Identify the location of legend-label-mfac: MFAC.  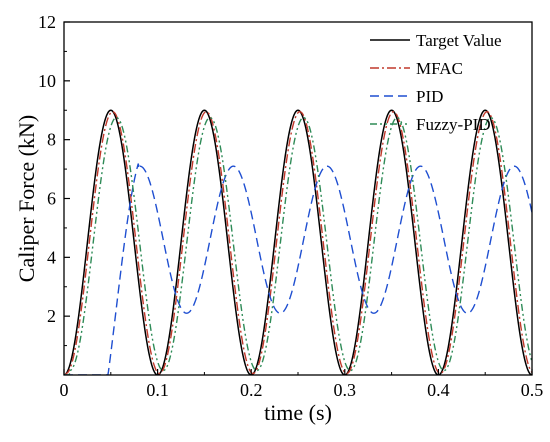
(439, 68).